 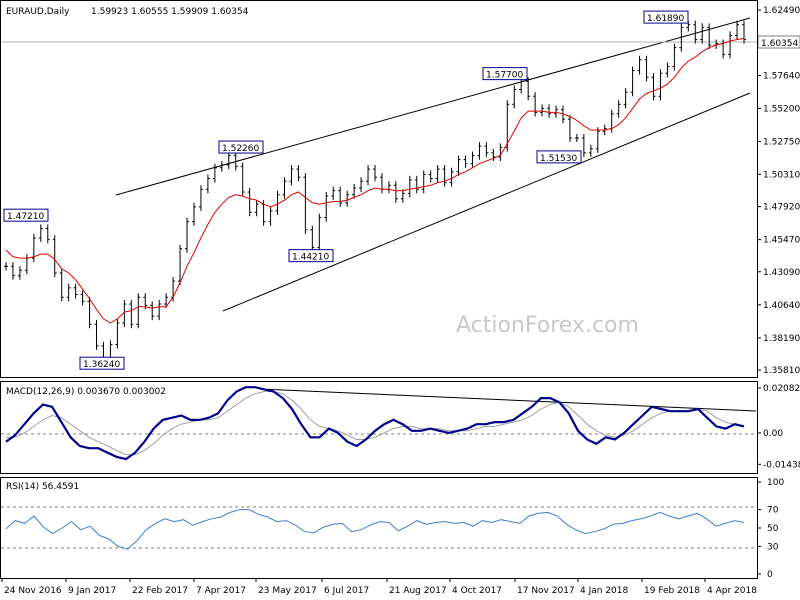 I want to click on price-annotation-label: 1.47210, so click(x=25, y=217).